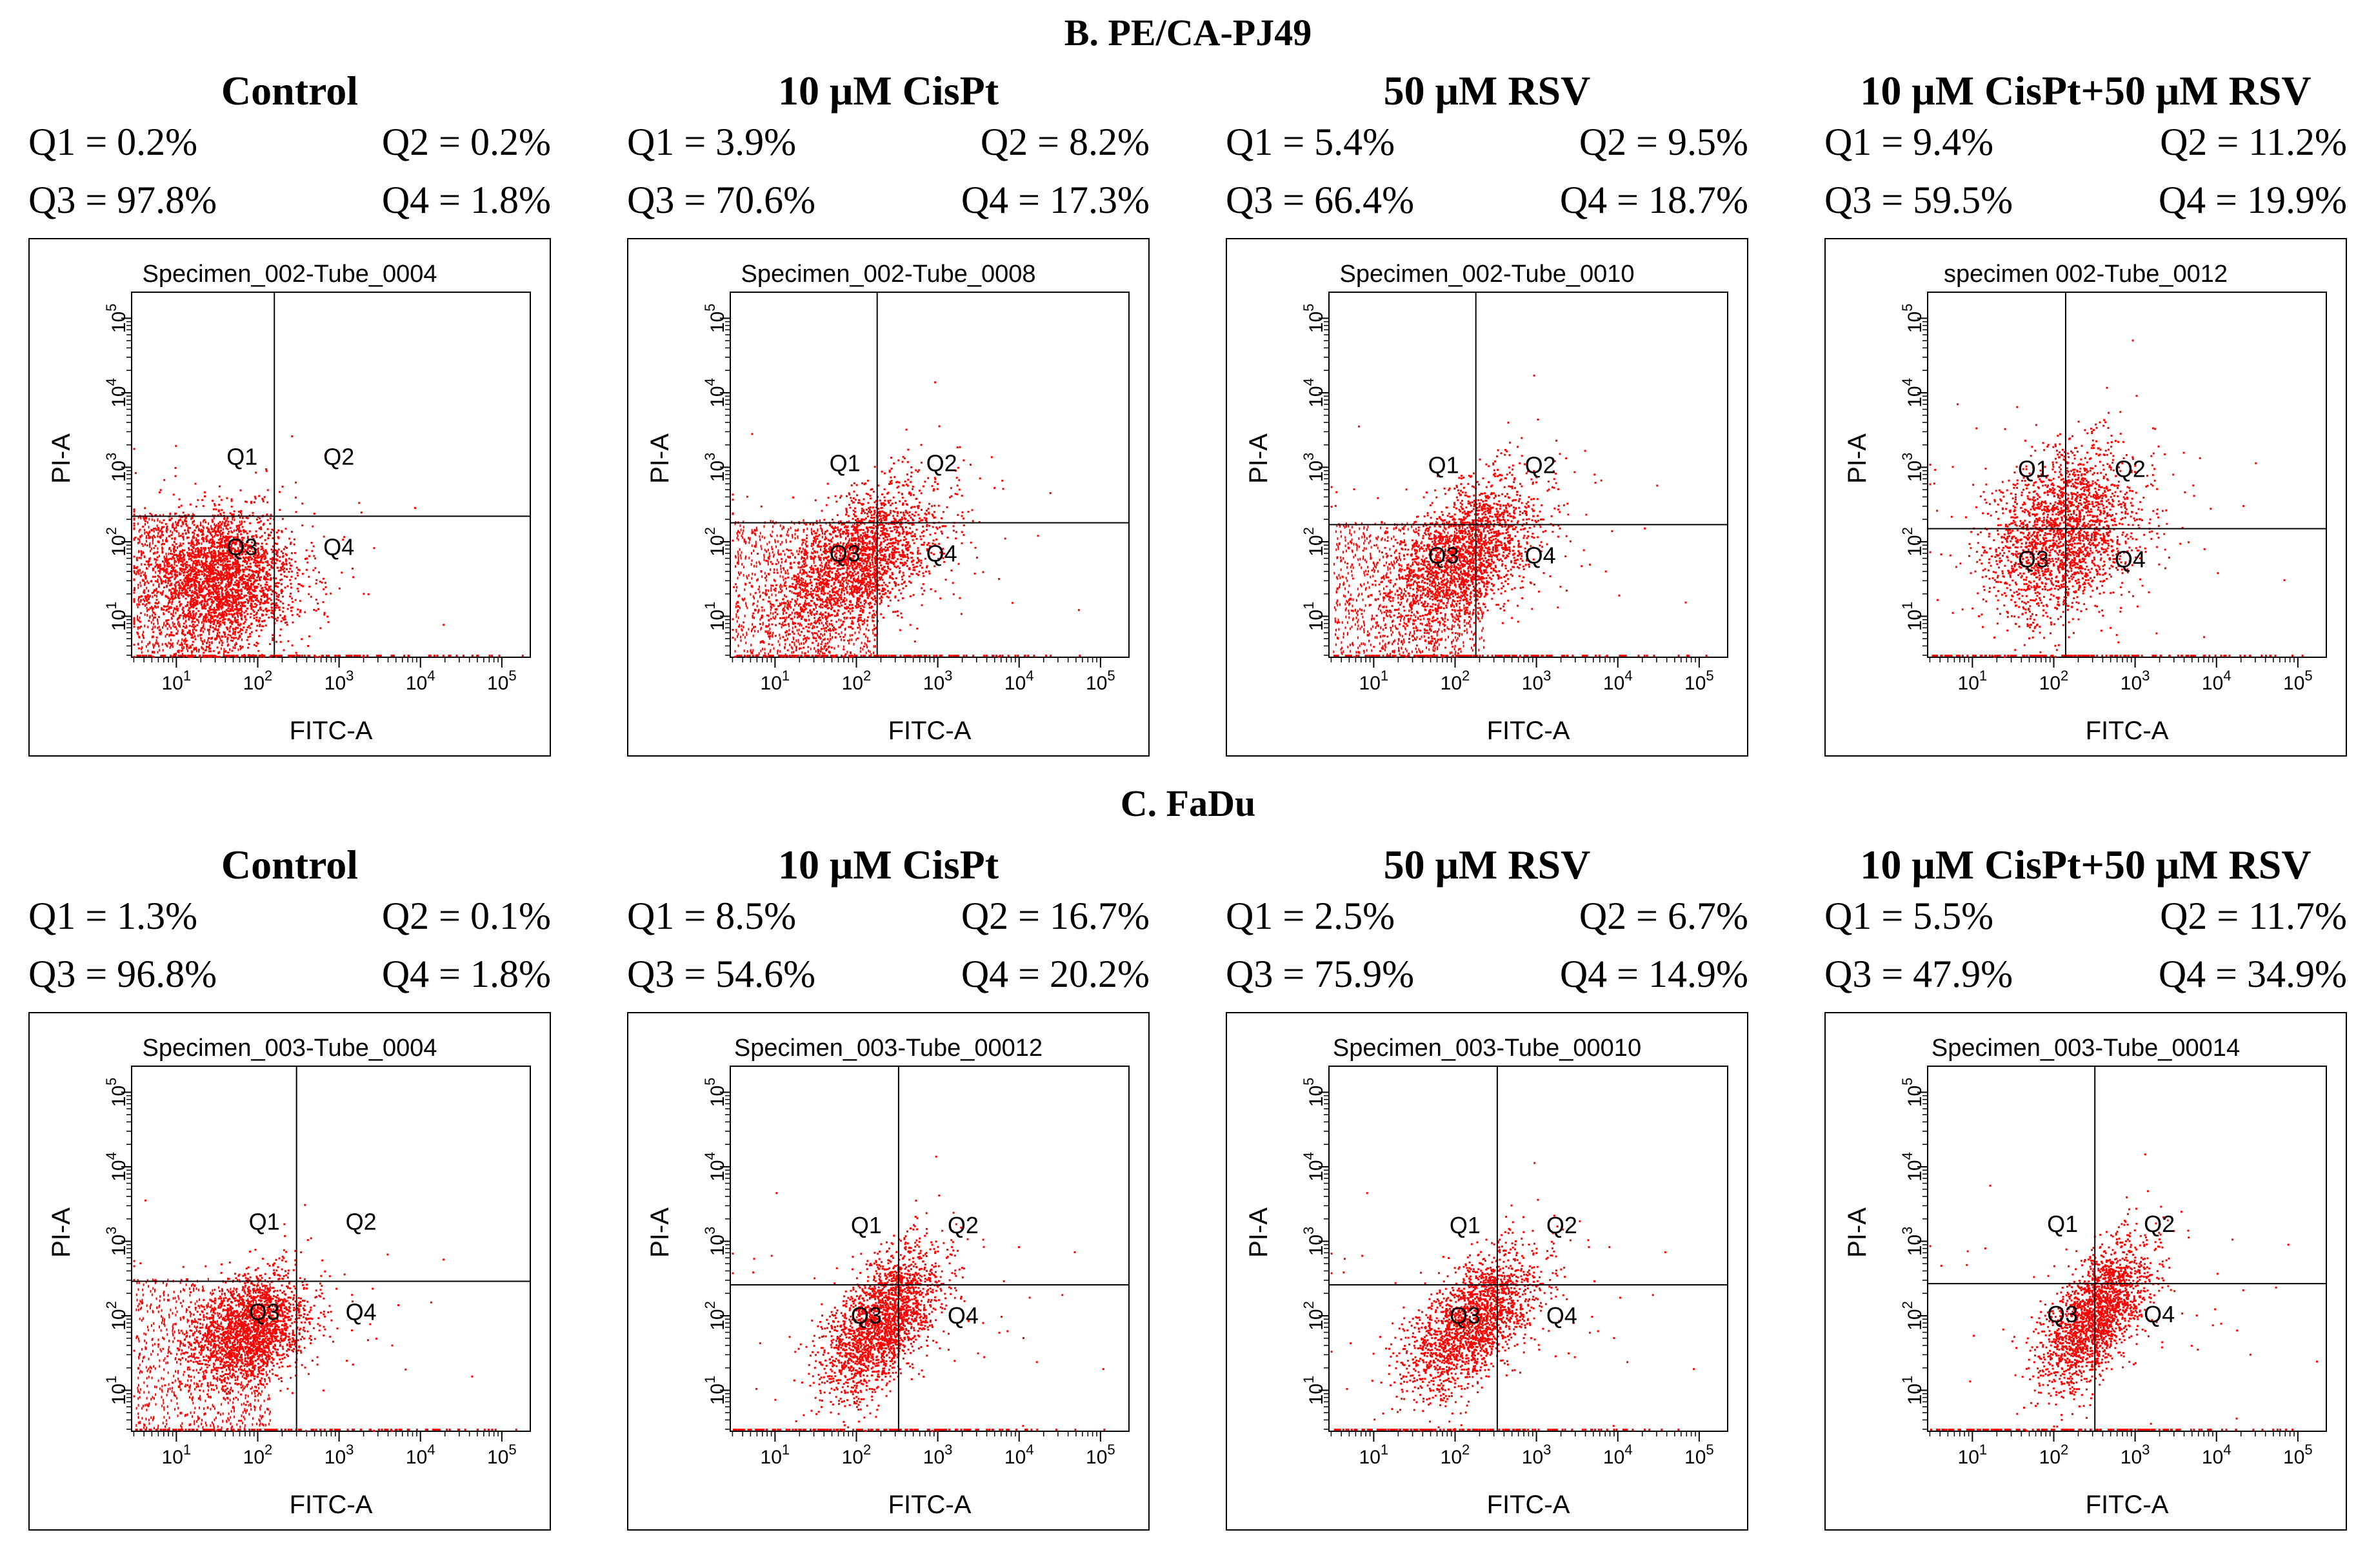  Describe the element at coordinates (289, 1049) in the screenshot. I see `specimen-label: Specimen_003-Tube_0004` at that location.